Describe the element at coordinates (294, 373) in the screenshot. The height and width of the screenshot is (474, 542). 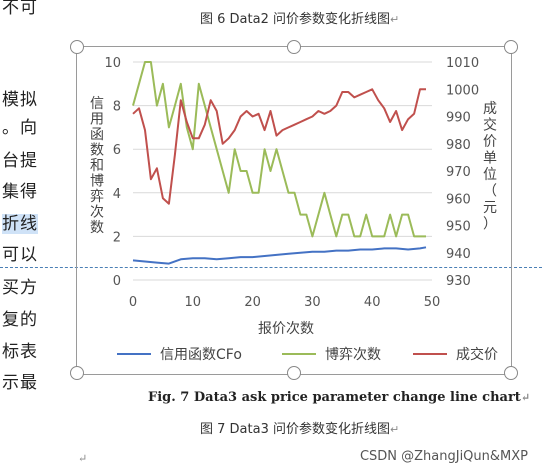
I see `resize-handle-bottom-middle` at that location.